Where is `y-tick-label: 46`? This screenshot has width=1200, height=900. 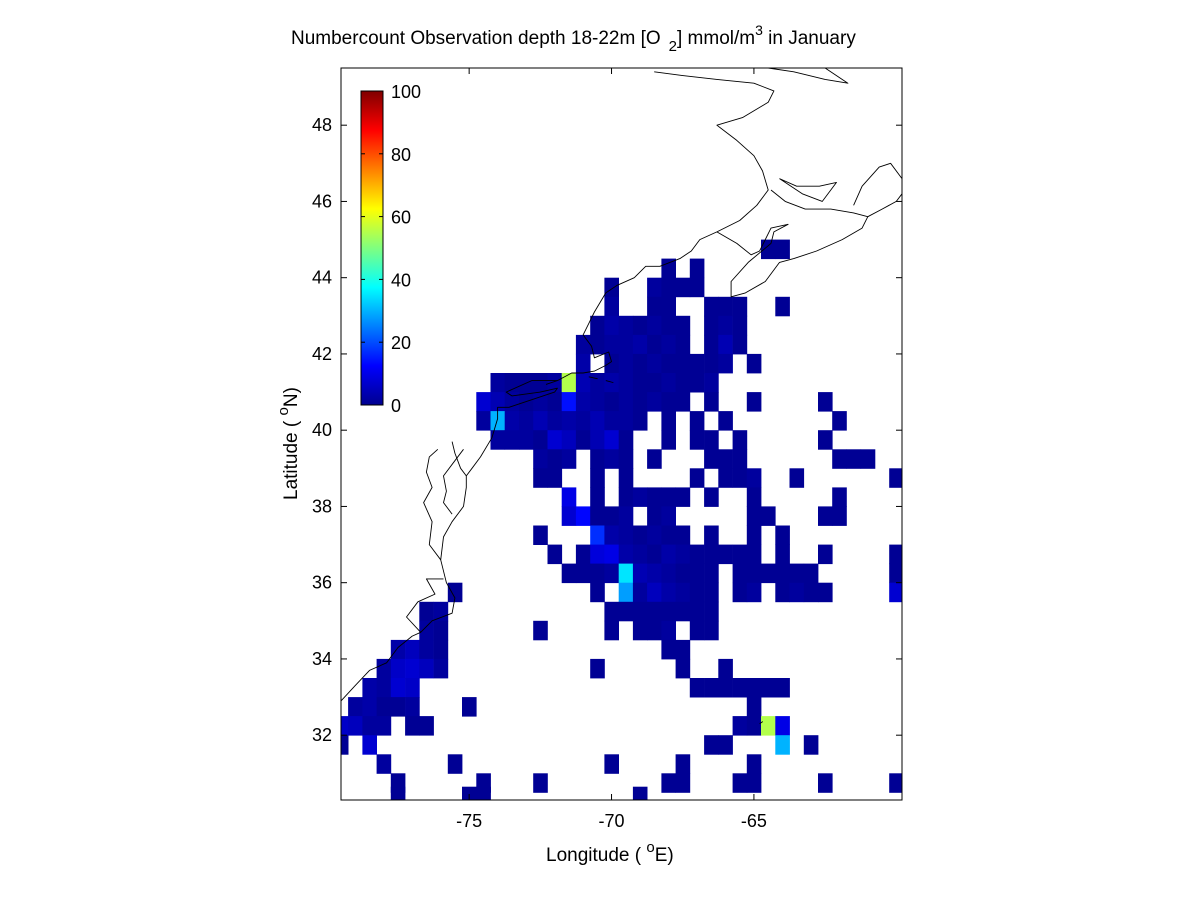
y-tick-label: 46 is located at coordinates (322, 201).